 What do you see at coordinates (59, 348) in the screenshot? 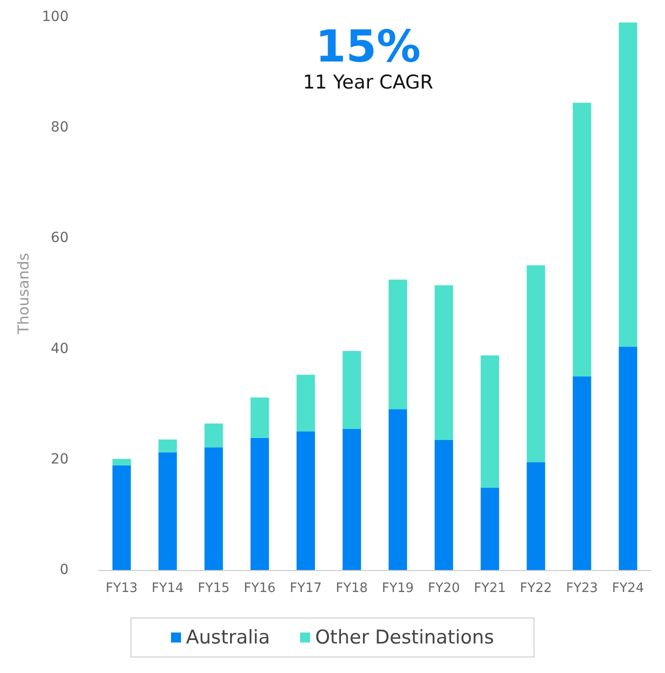
I see `y-tick-label: 40` at bounding box center [59, 348].